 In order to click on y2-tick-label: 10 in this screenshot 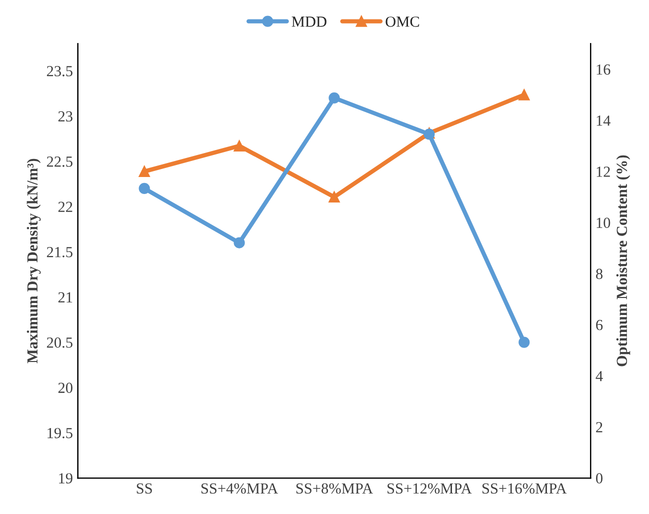, I will do `click(603, 223)`.